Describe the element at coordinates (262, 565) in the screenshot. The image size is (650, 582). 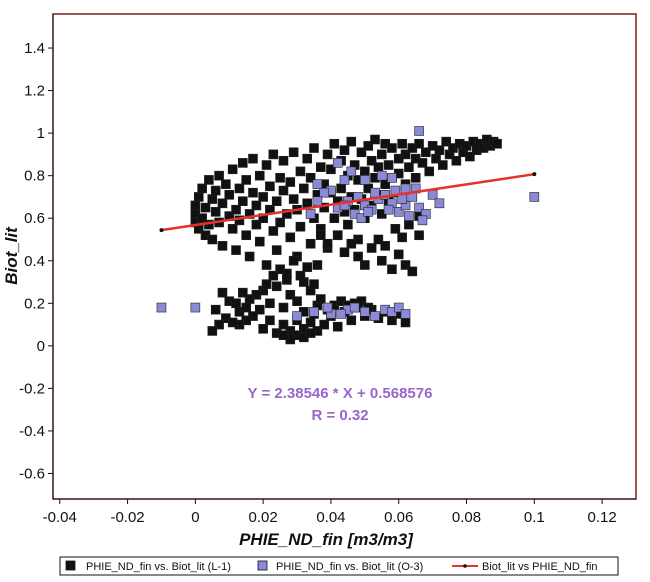
I see `legend-swatch-o3` at that location.